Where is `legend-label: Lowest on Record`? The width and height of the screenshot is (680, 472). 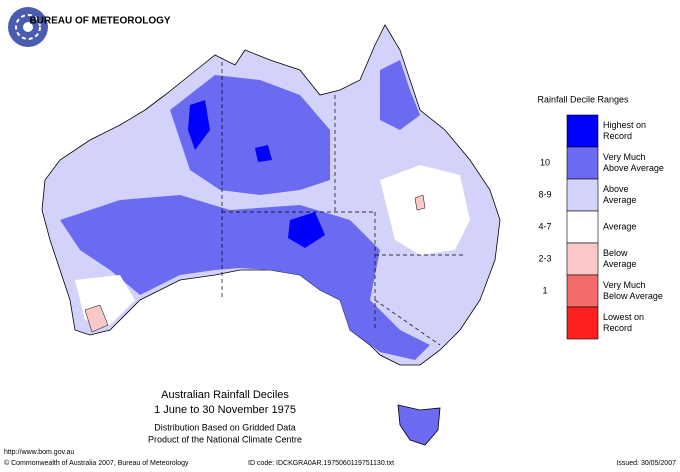
legend-label: Lowest on Record is located at coordinates (623, 322).